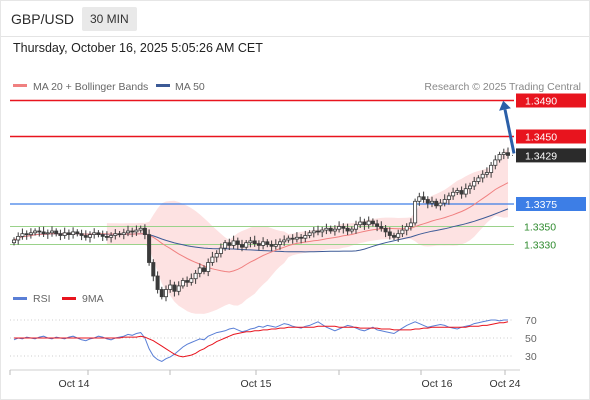  Describe the element at coordinates (531, 357) in the screenshot. I see `rsi-tick-30: 30` at that location.